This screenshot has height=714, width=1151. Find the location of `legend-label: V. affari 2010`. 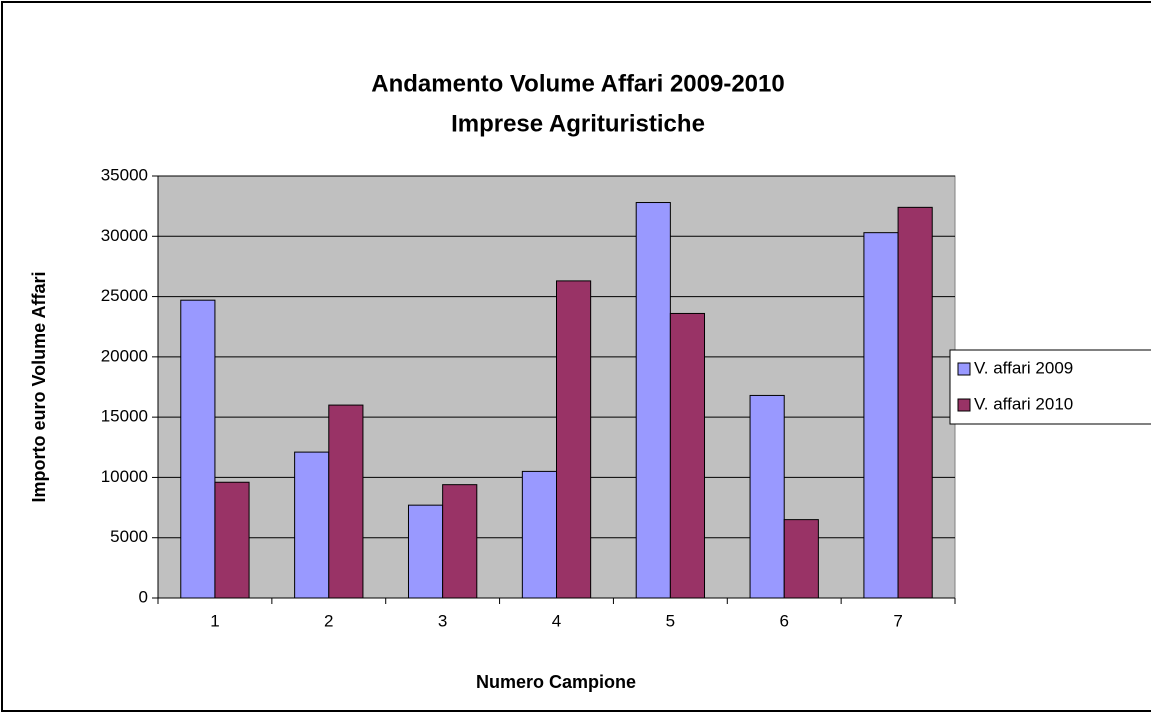

legend-label: V. affari 2010 is located at coordinates (1023, 403).